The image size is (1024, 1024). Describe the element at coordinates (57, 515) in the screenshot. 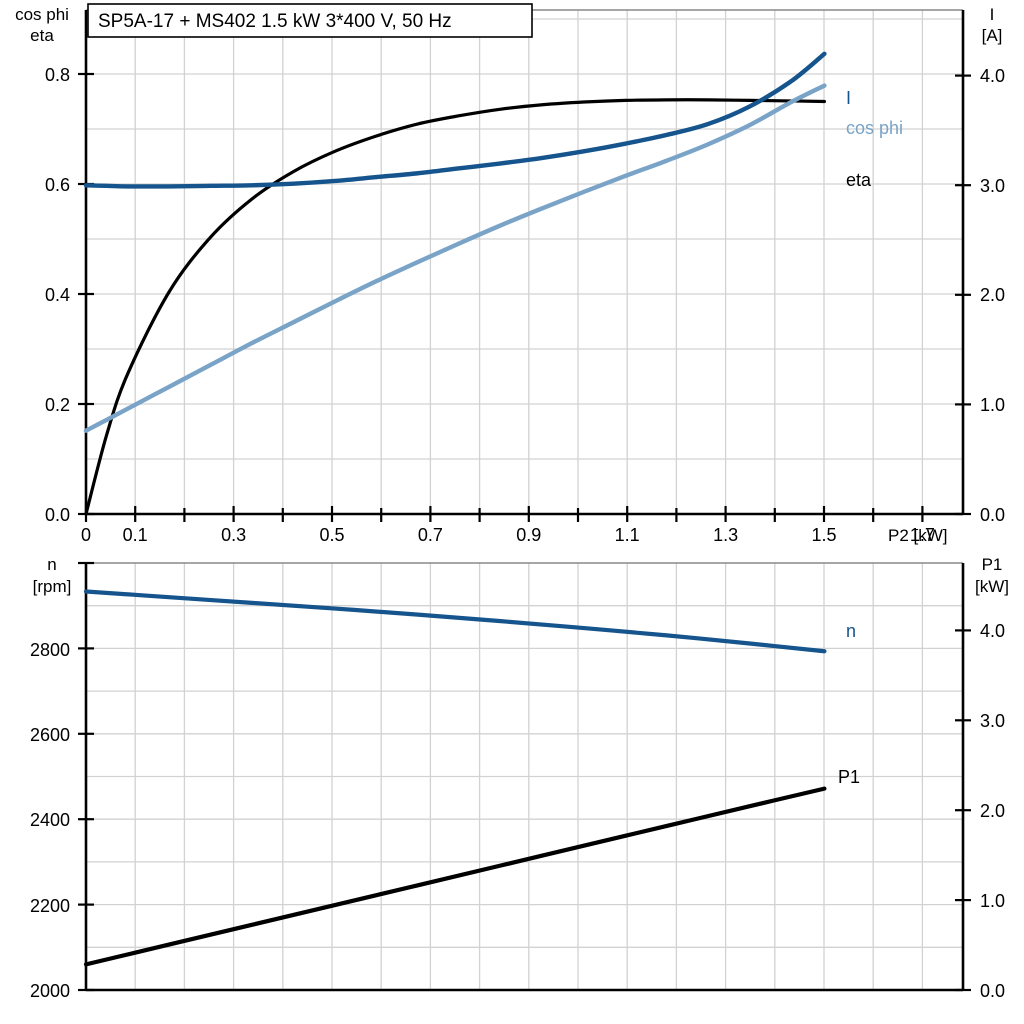

I see `top-left-tick-0: 0.0` at that location.